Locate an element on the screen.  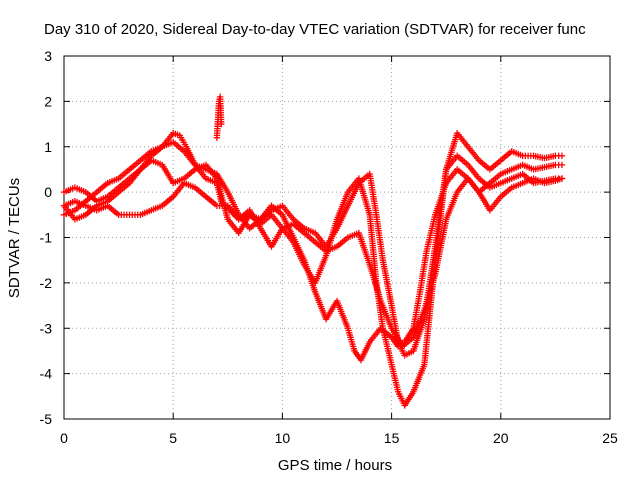
x-tick-label: 25 is located at coordinates (610, 438).